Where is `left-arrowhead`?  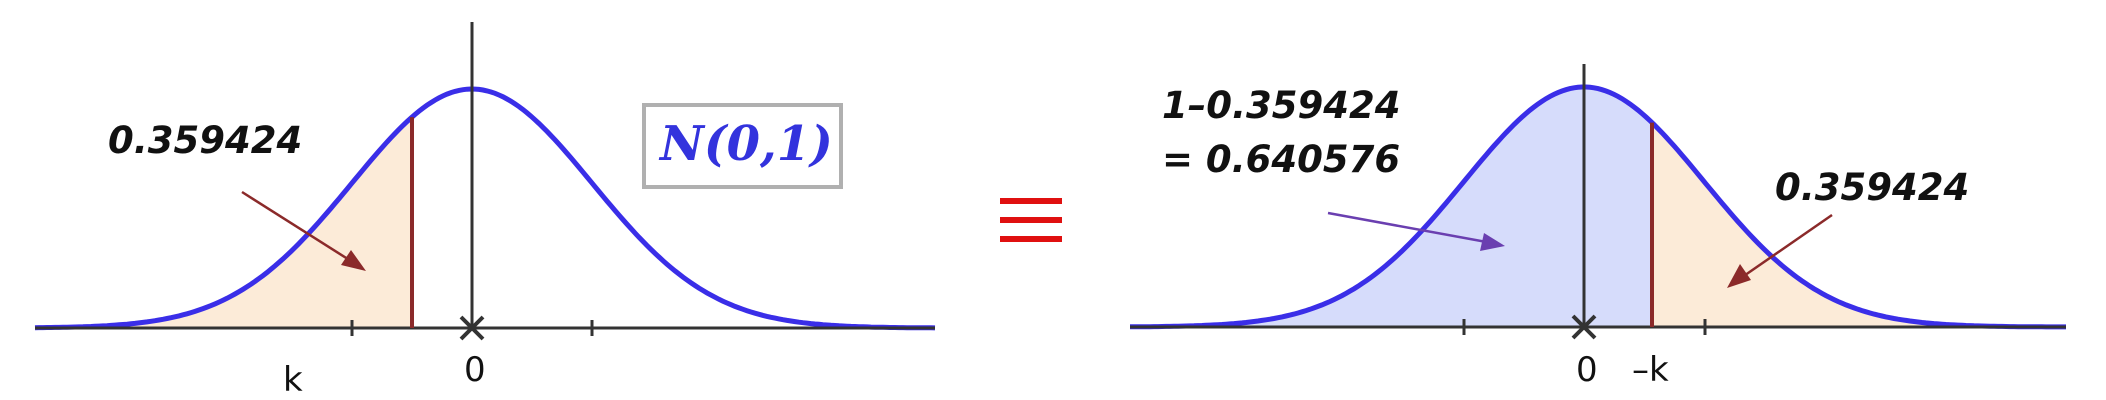
left-arrowhead is located at coordinates (353, 260).